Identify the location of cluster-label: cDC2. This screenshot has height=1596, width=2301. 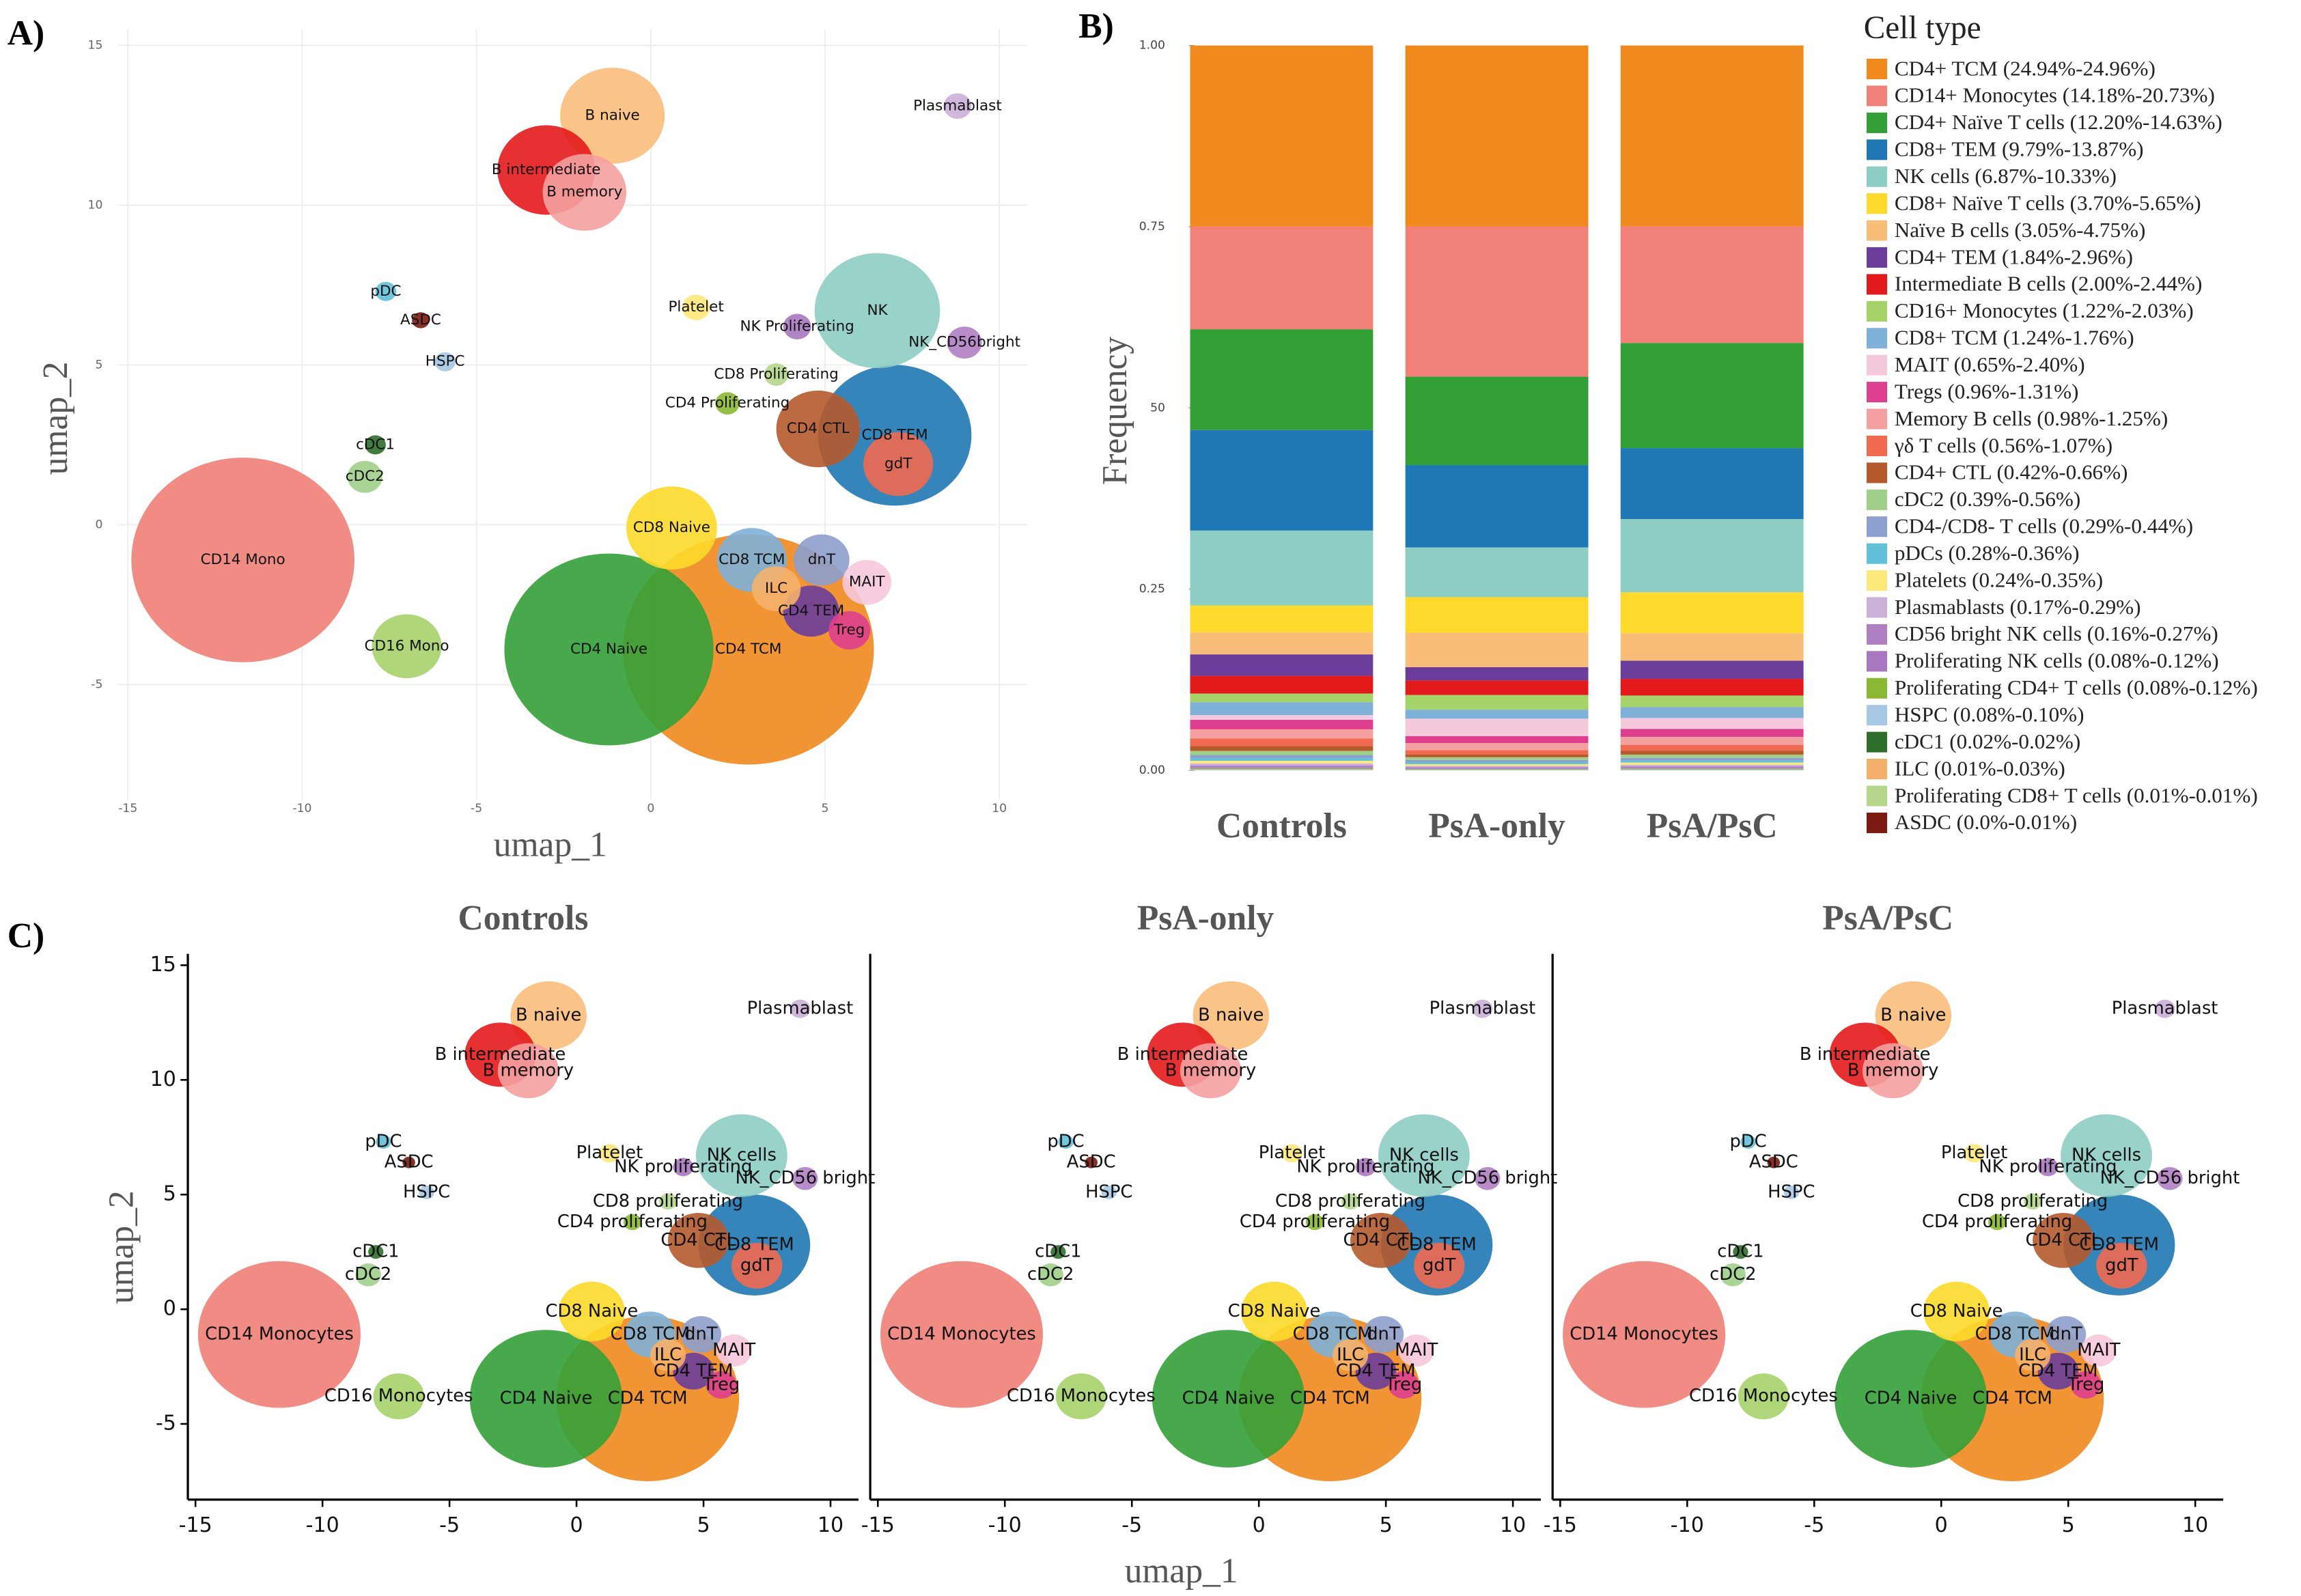
(366, 476).